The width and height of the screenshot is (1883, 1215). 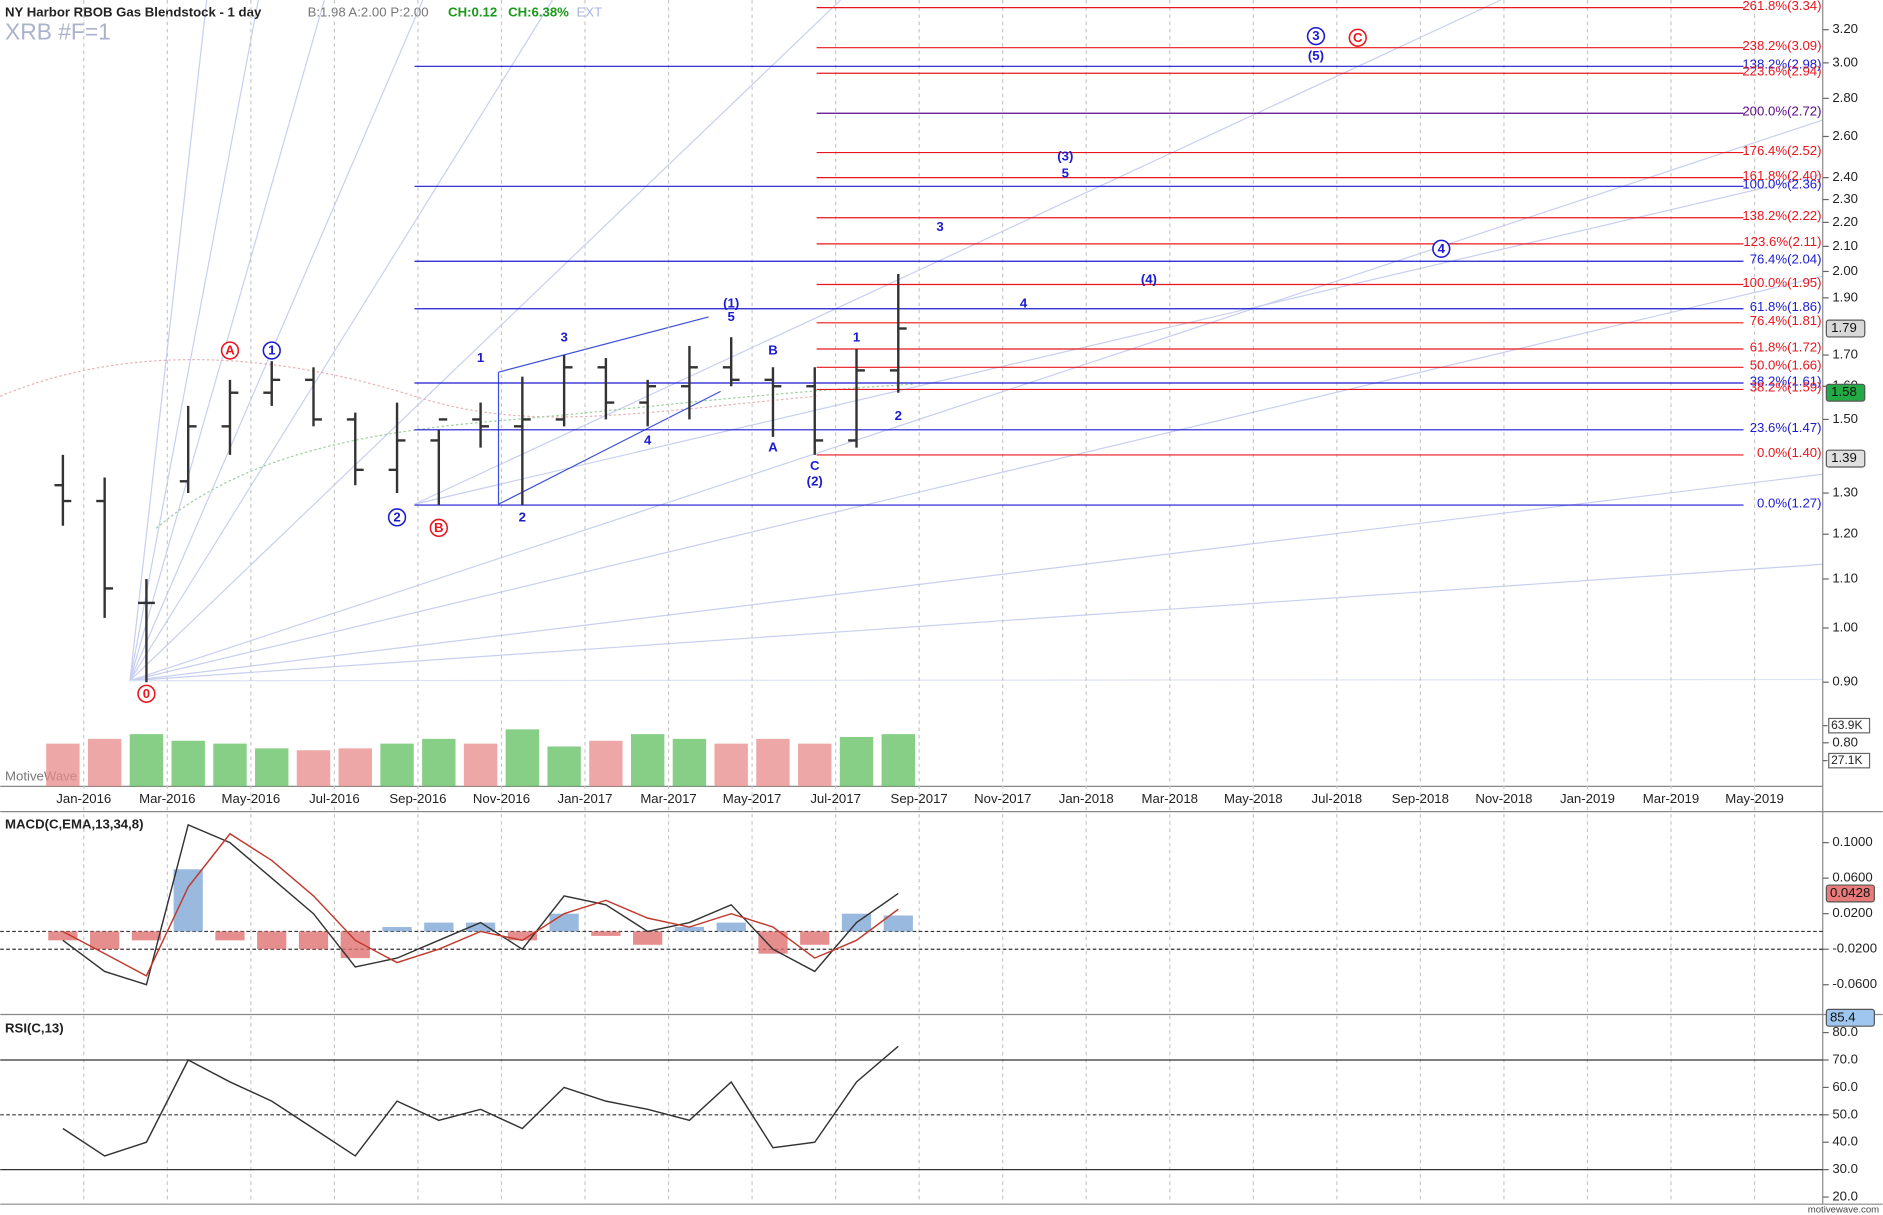 I want to click on wave-label: B, so click(x=439, y=527).